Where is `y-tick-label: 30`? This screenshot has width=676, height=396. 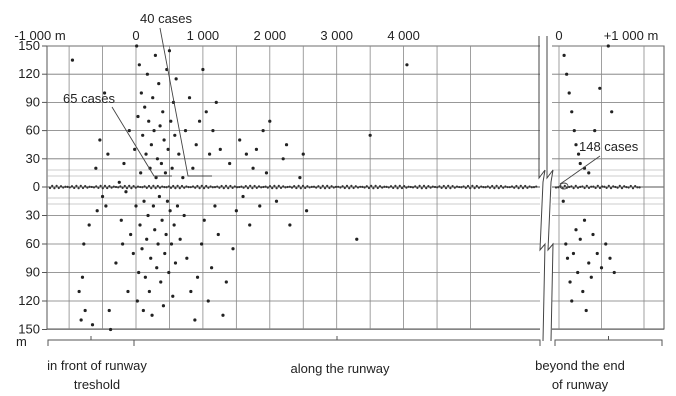
y-tick-label: 30 is located at coordinates (33, 158).